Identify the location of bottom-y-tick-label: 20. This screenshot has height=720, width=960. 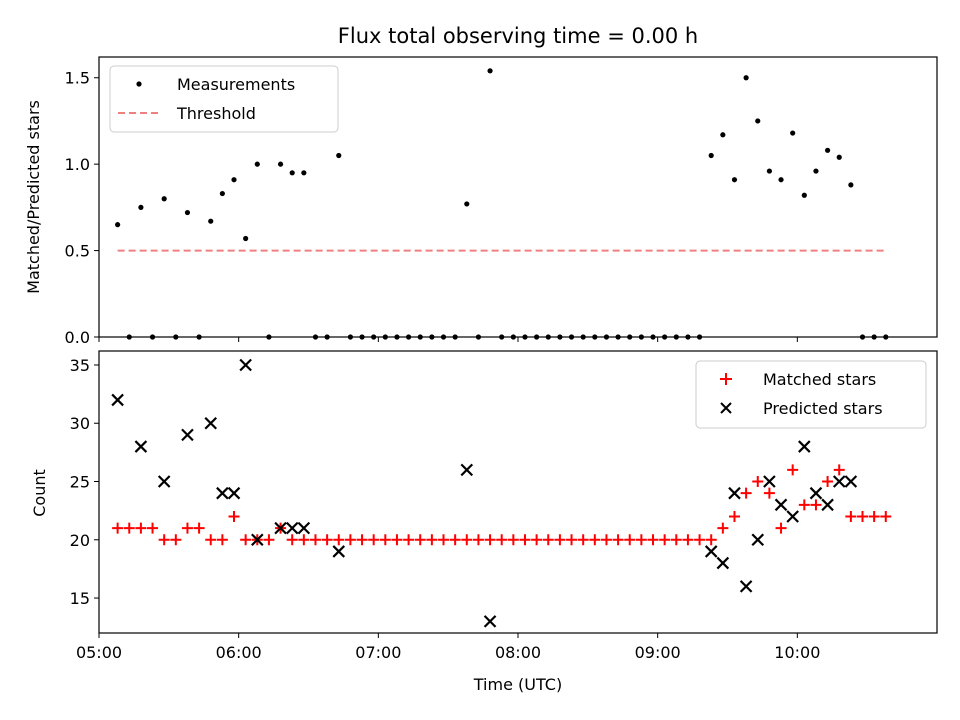
(80, 540).